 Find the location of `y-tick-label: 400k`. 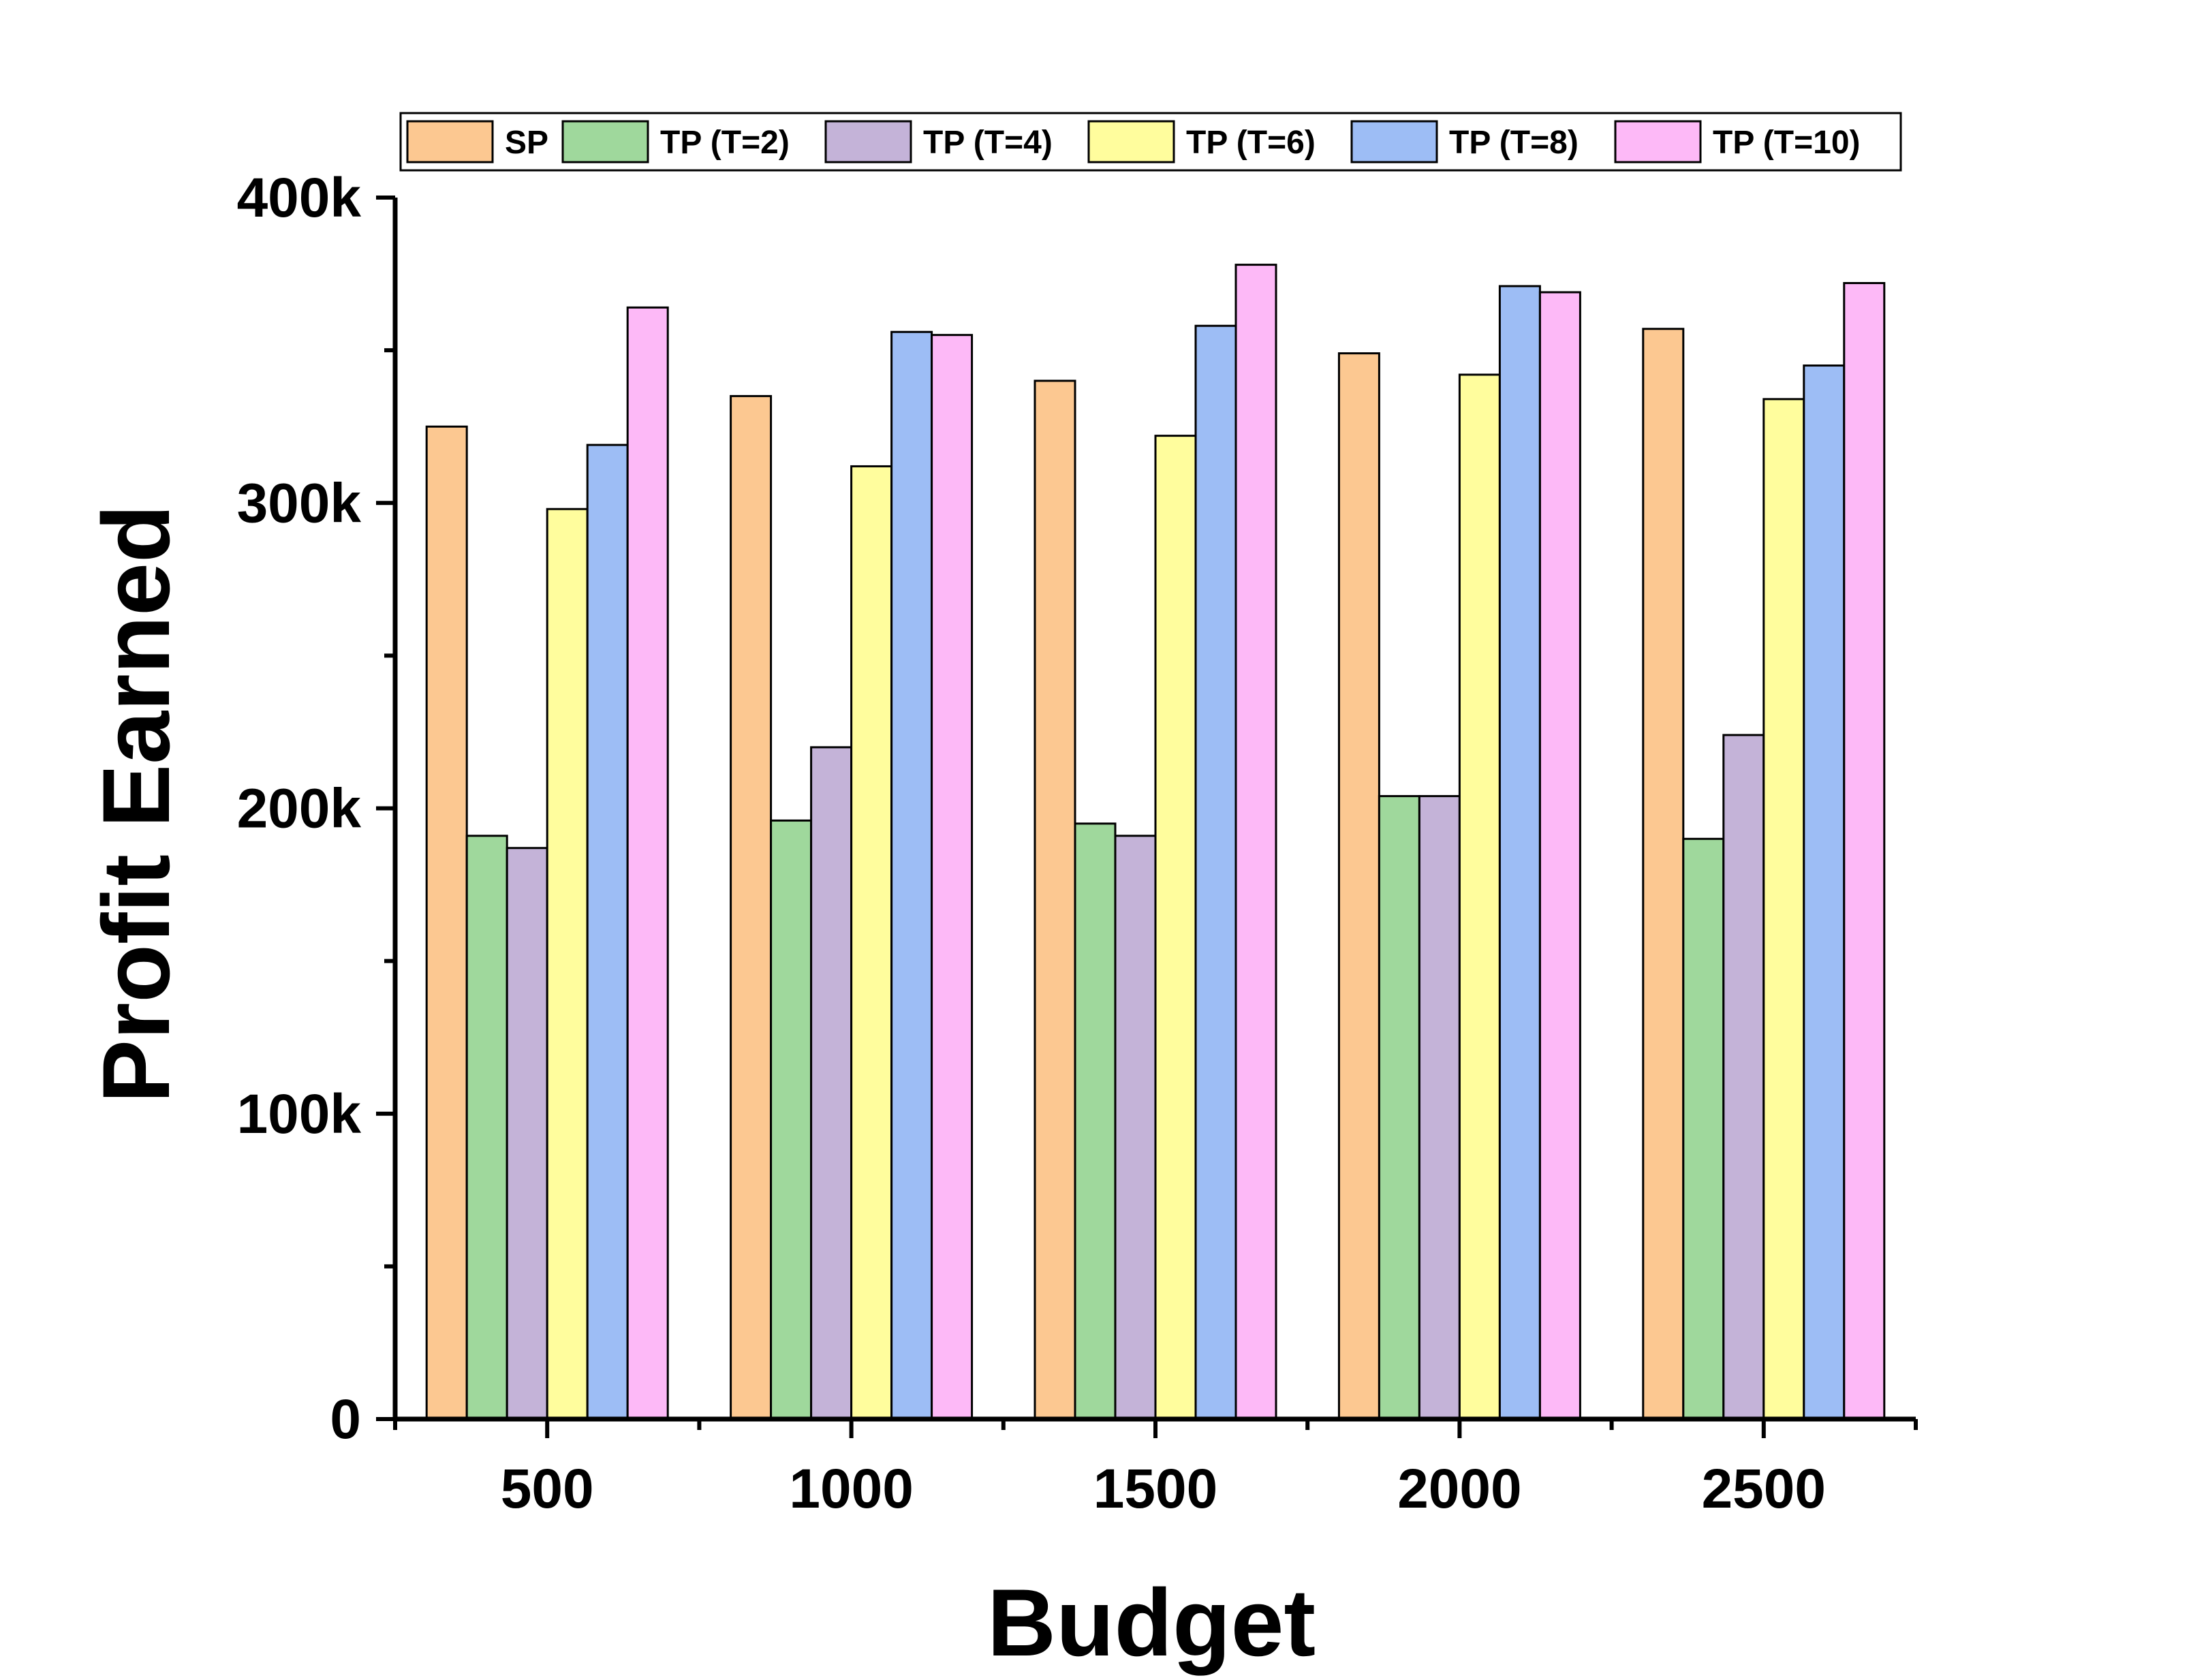

y-tick-label: 400k is located at coordinates (299, 198).